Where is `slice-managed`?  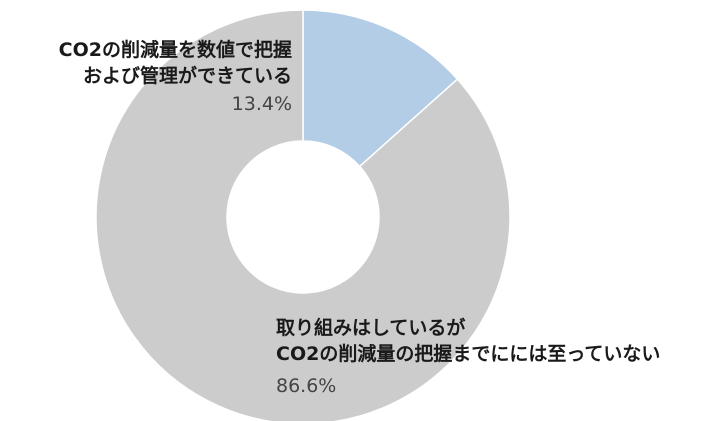 slice-managed is located at coordinates (380, 88).